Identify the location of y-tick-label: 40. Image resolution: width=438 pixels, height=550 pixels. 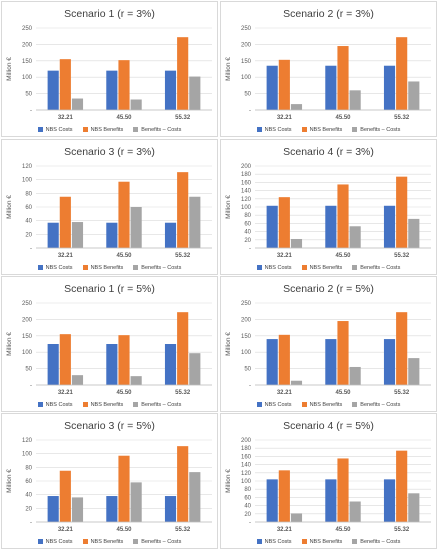
(28, 222).